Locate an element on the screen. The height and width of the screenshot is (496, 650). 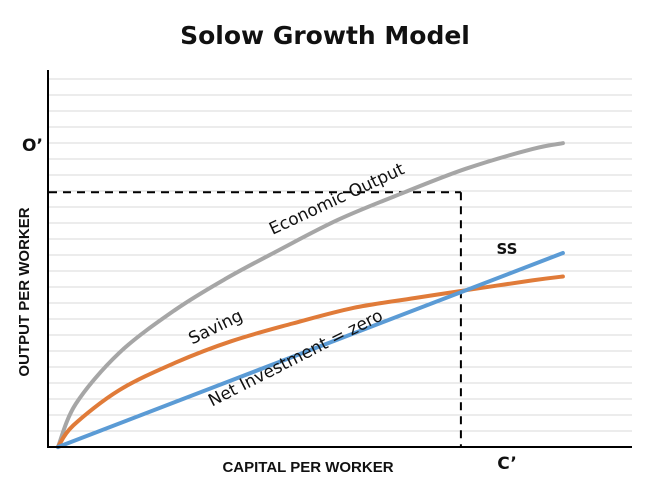
x-axis-label: CAPITAL PER WORKER is located at coordinates (307, 467).